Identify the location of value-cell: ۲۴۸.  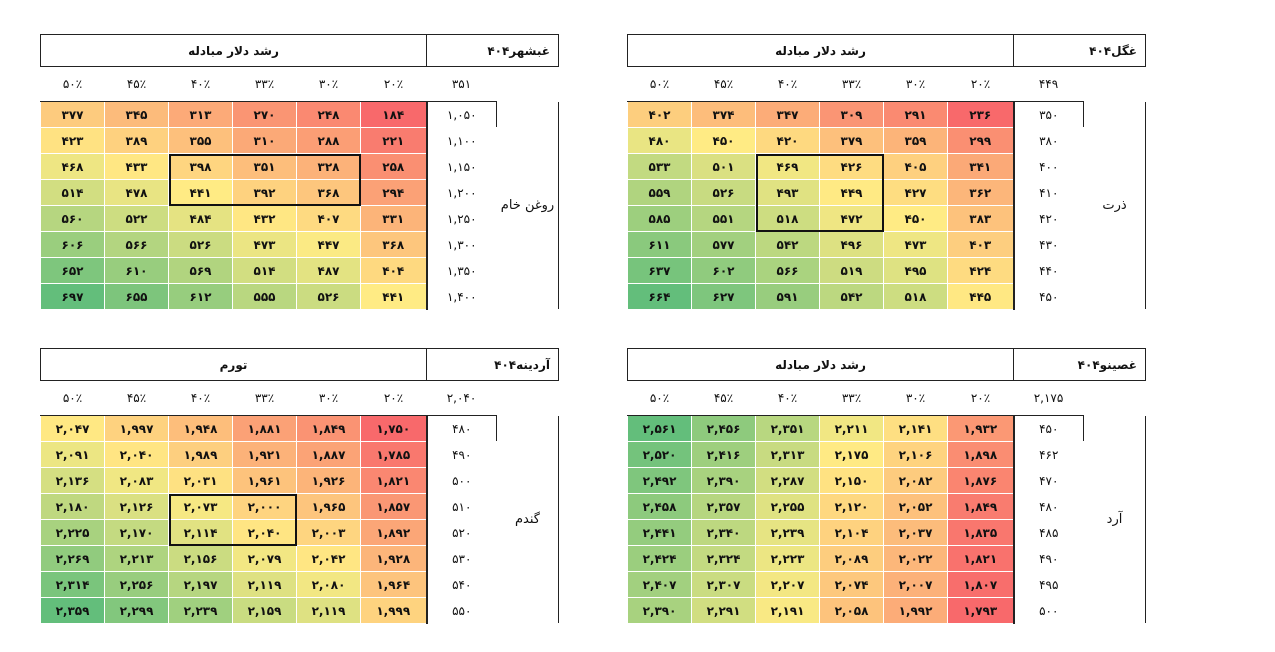
(328, 114).